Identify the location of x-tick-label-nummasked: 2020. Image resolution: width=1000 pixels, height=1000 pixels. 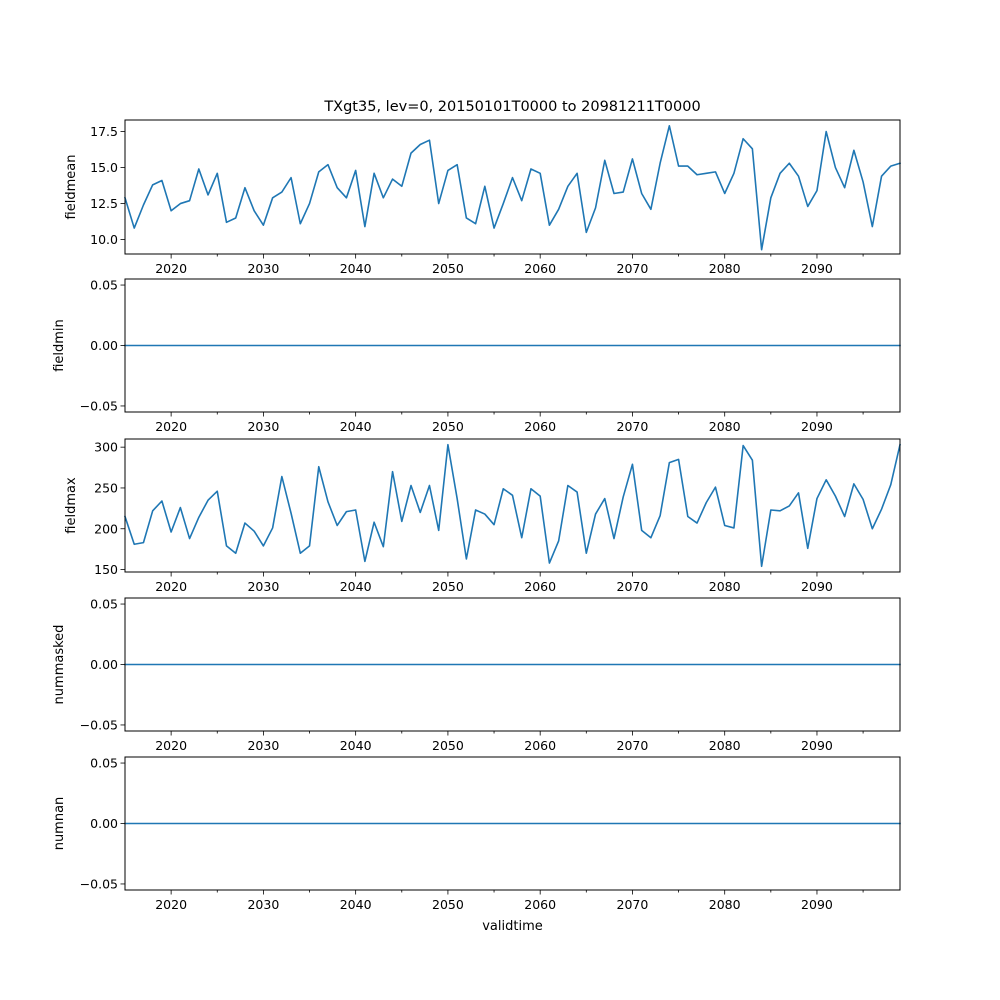
(171, 745).